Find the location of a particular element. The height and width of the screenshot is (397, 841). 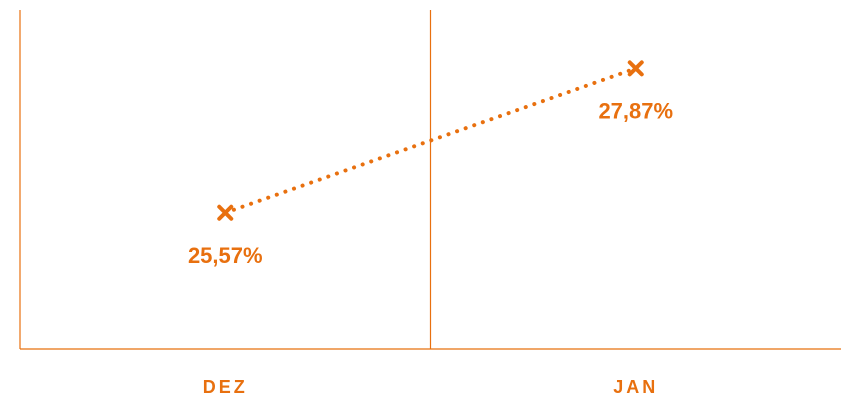

data-label: 27,87% is located at coordinates (635, 110).